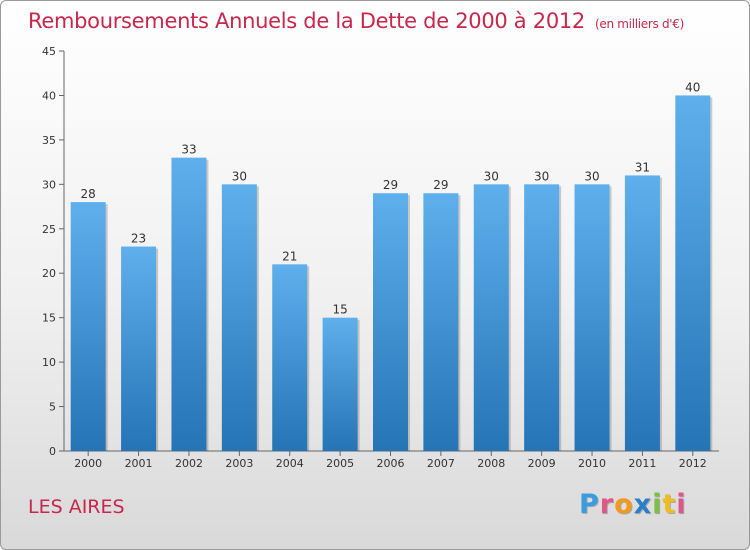 This screenshot has height=550, width=750. Describe the element at coordinates (139, 463) in the screenshot. I see `x-tick-label: 2001` at that location.